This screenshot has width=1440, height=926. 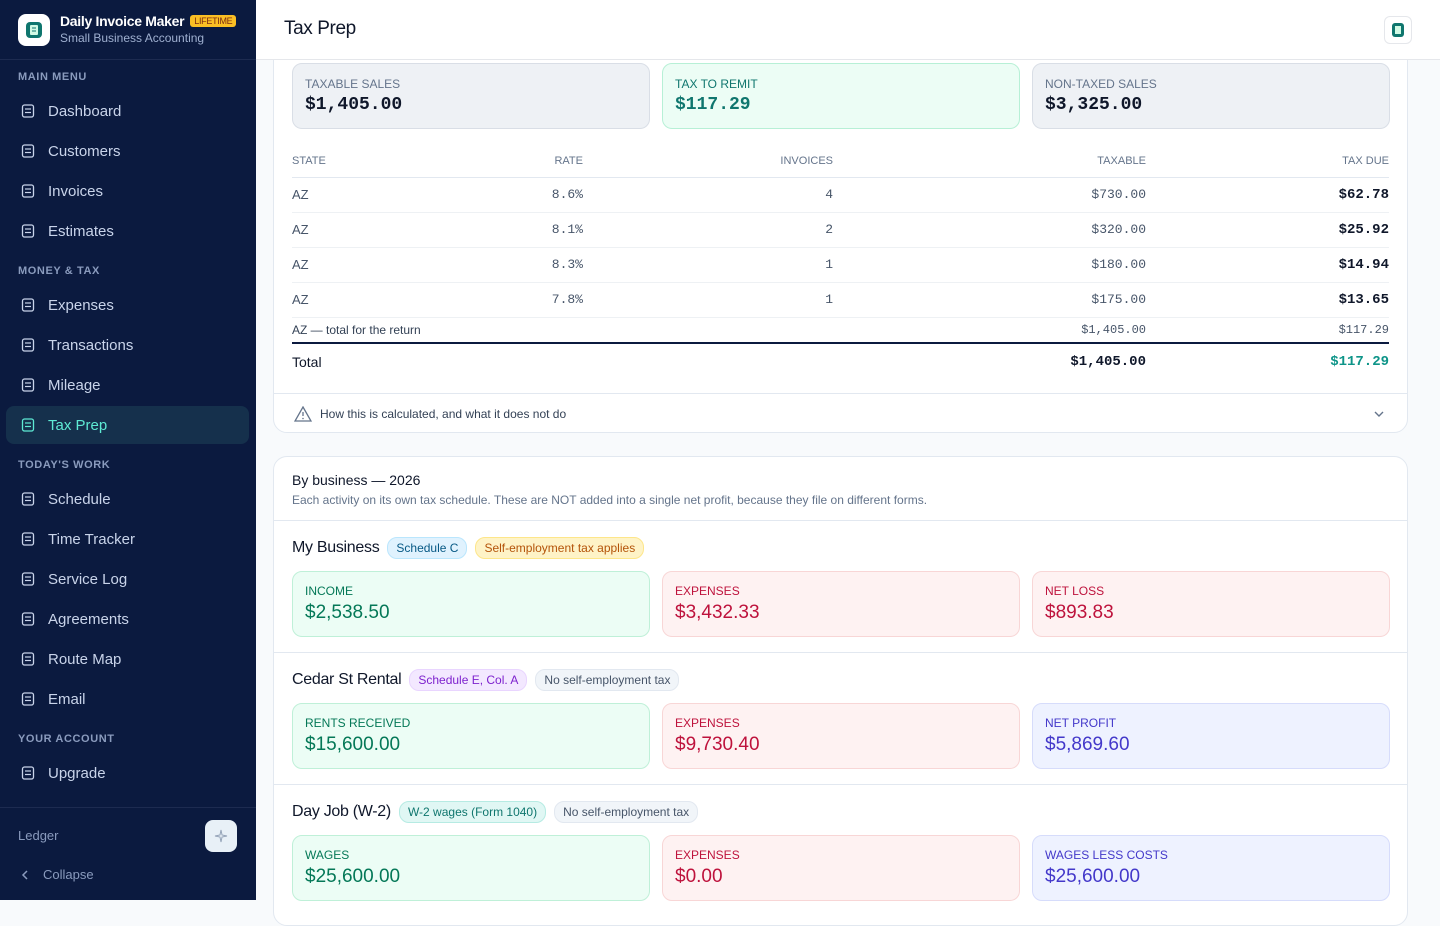 What do you see at coordinates (67, 699) in the screenshot?
I see `nav-label: Email` at bounding box center [67, 699].